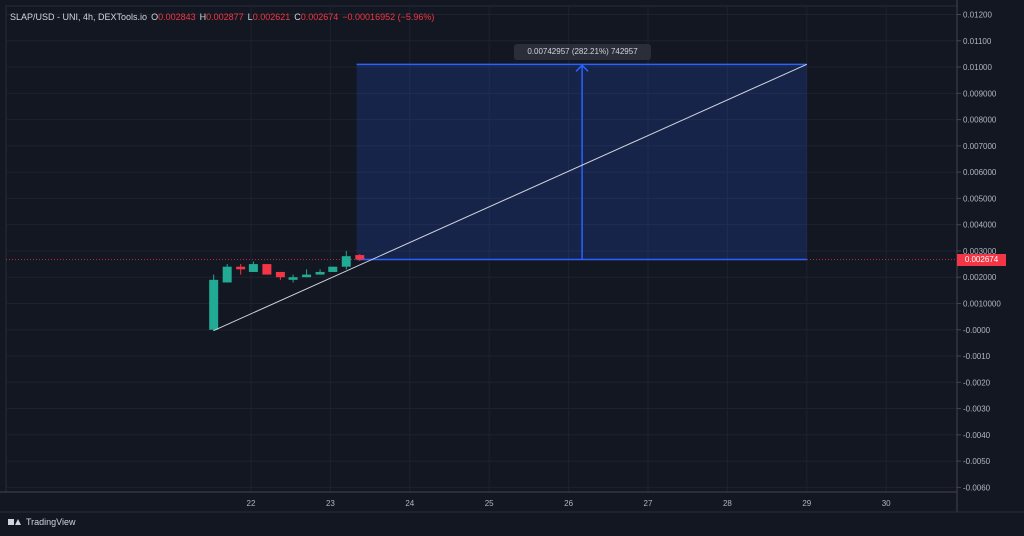  I want to click on y-tick-label: 0.005000, so click(980, 198).